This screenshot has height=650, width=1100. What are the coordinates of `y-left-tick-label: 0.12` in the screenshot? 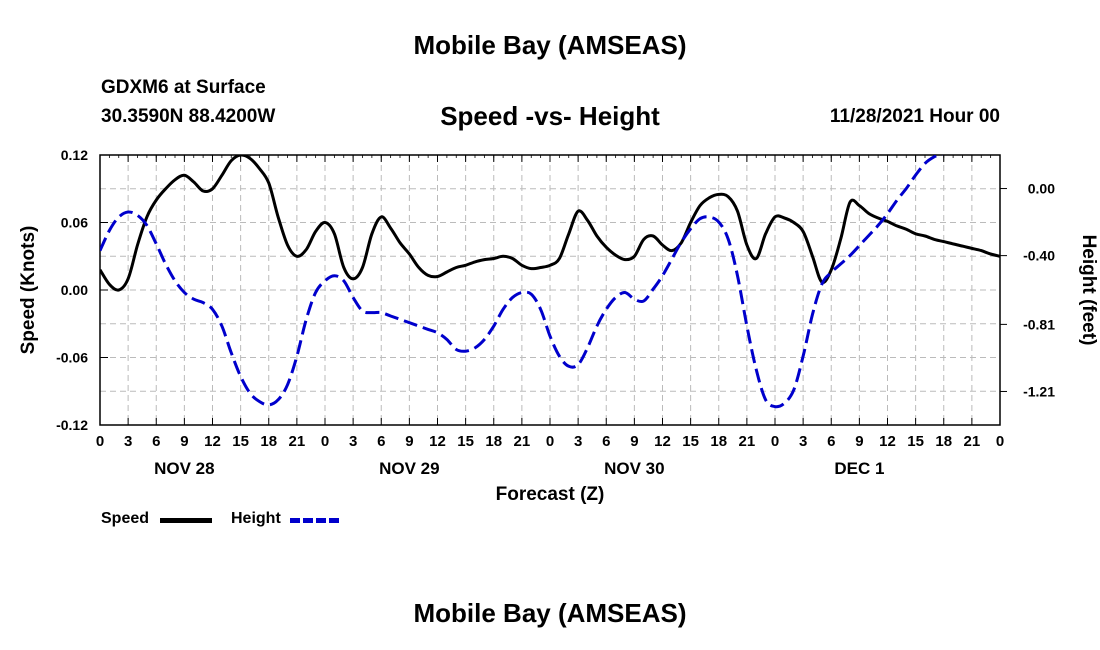 It's located at (74, 155).